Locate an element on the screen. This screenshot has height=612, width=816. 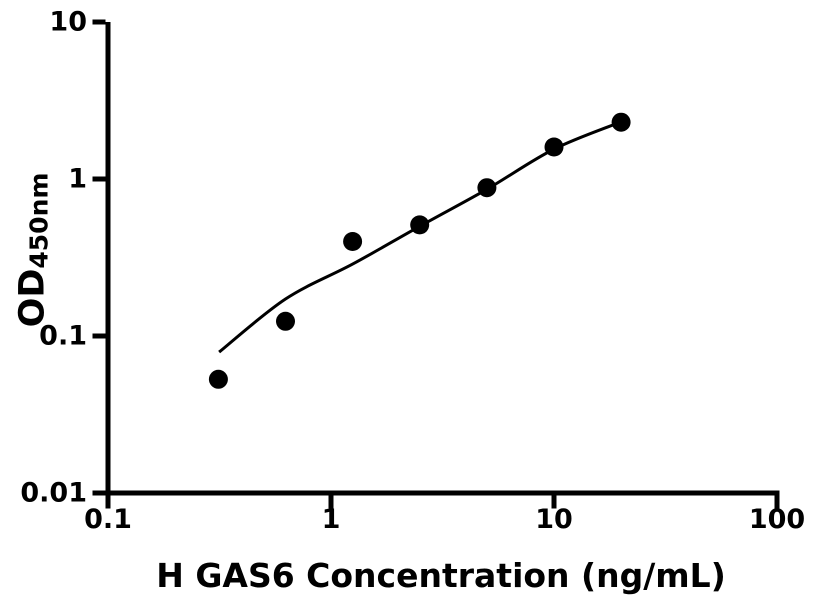
y-tick-label-0.01: 0.01 is located at coordinates (53, 493).